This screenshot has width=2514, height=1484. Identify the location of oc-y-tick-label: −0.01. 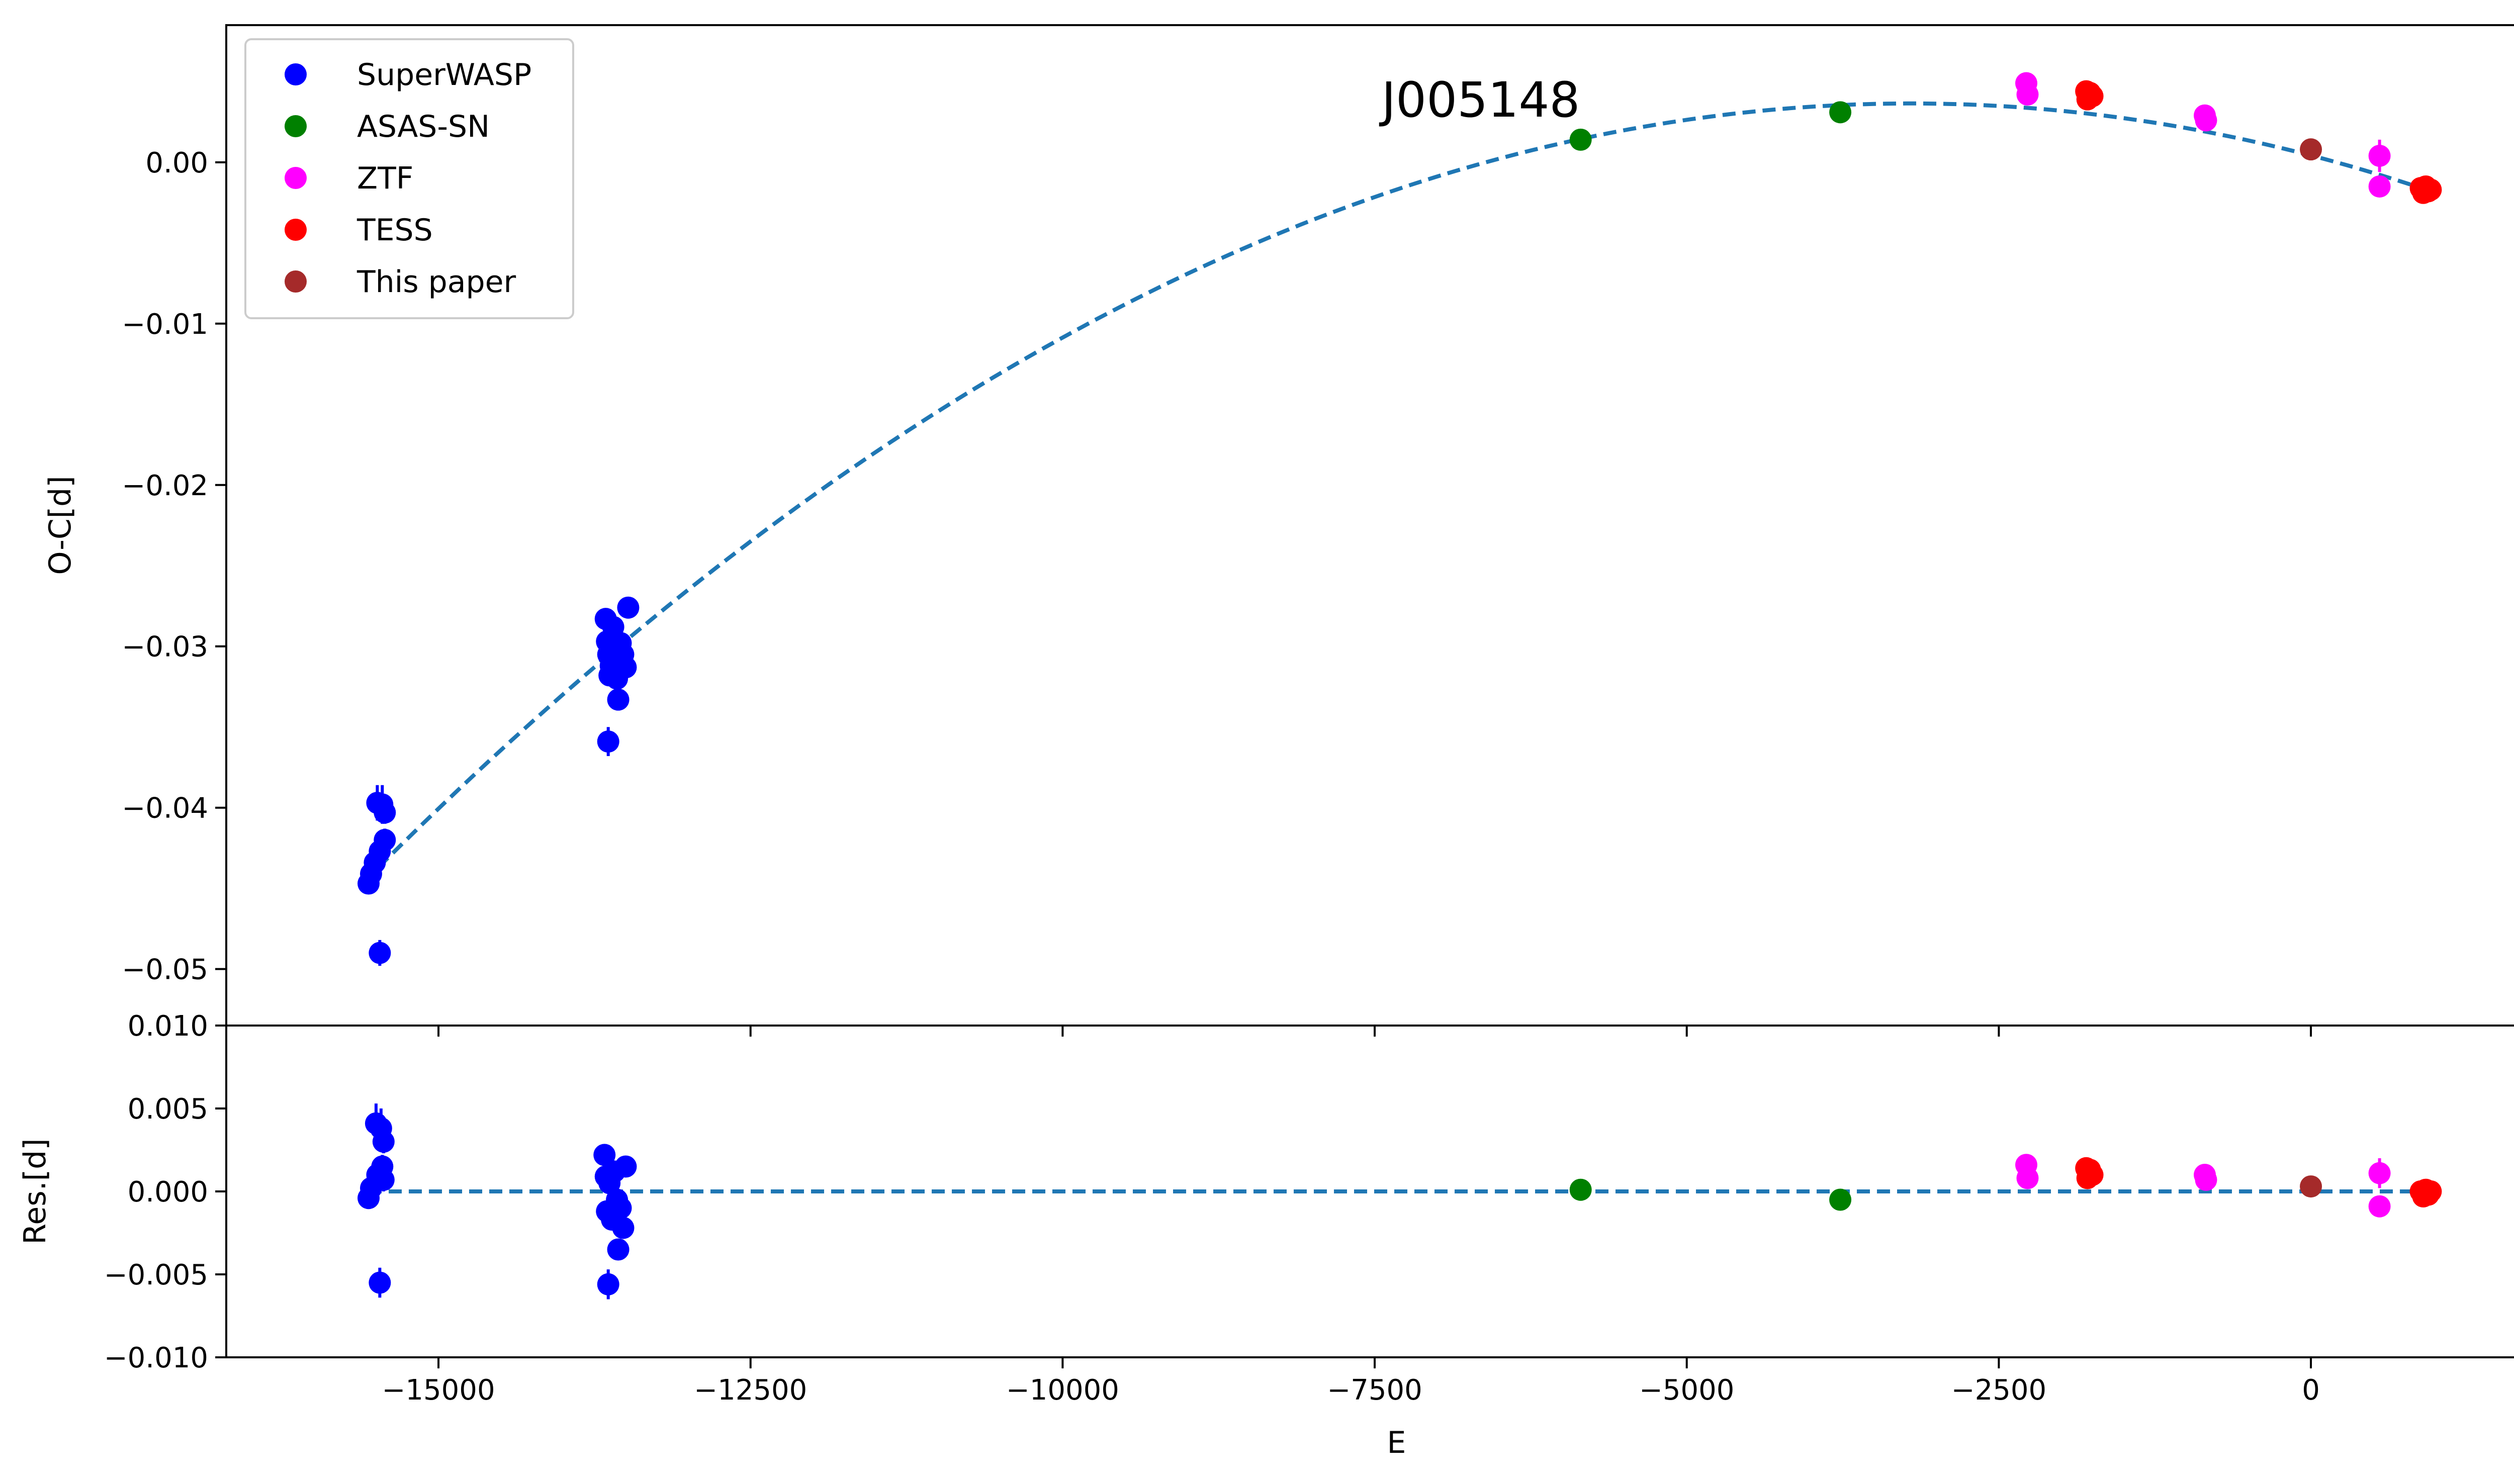
(165, 324).